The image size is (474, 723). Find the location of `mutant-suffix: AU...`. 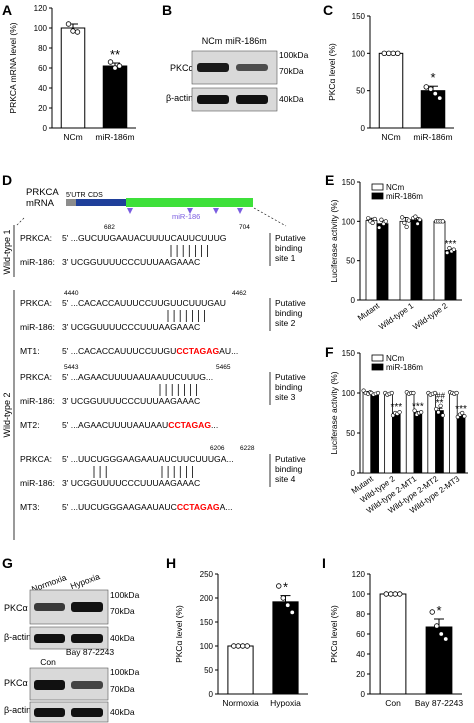

mutant-suffix: AU... is located at coordinates (228, 351).